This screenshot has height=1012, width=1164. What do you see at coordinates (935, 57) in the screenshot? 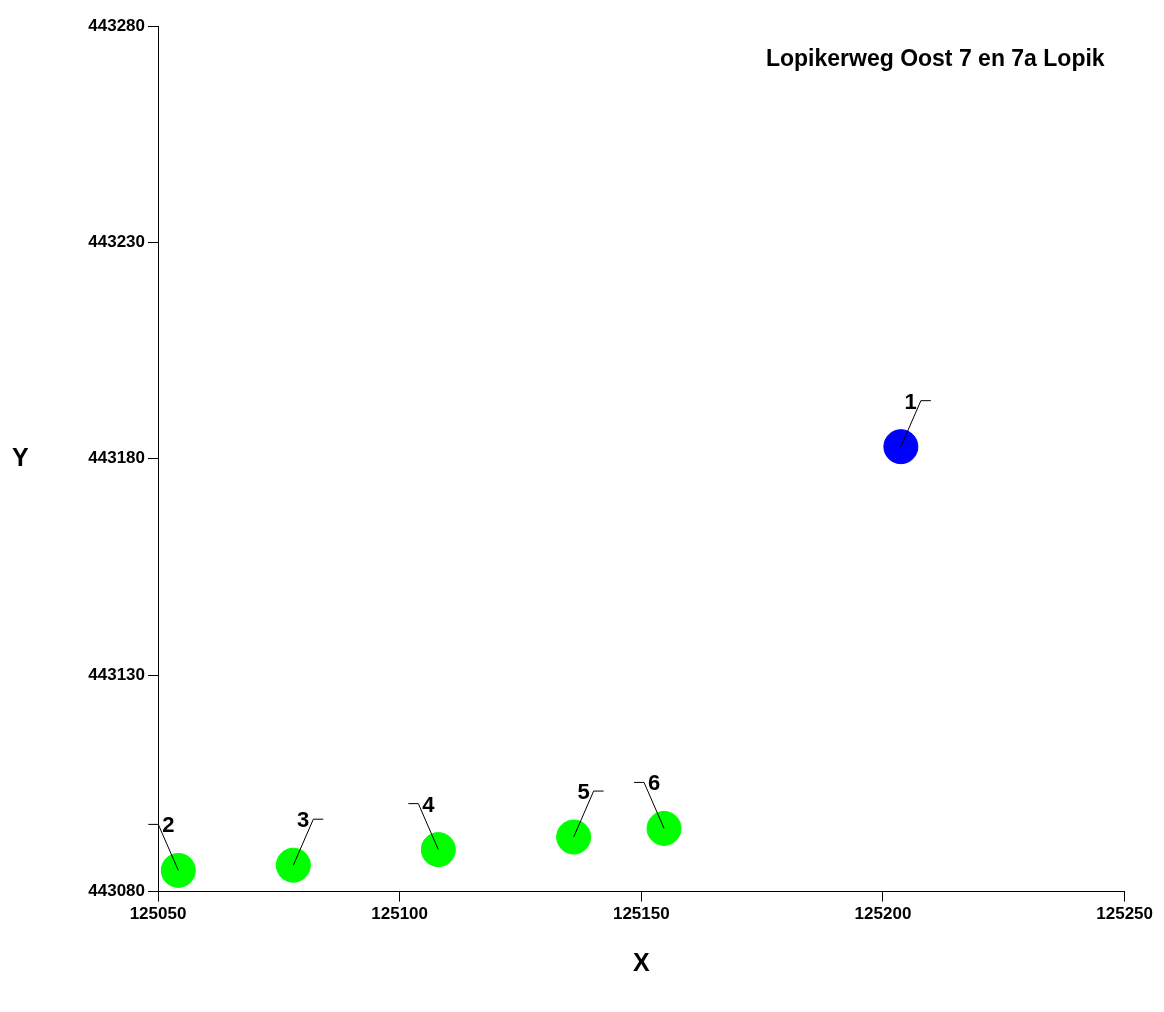
I see `text: Lopikerweg Oost 7 en 7a Lopik` at bounding box center [935, 57].